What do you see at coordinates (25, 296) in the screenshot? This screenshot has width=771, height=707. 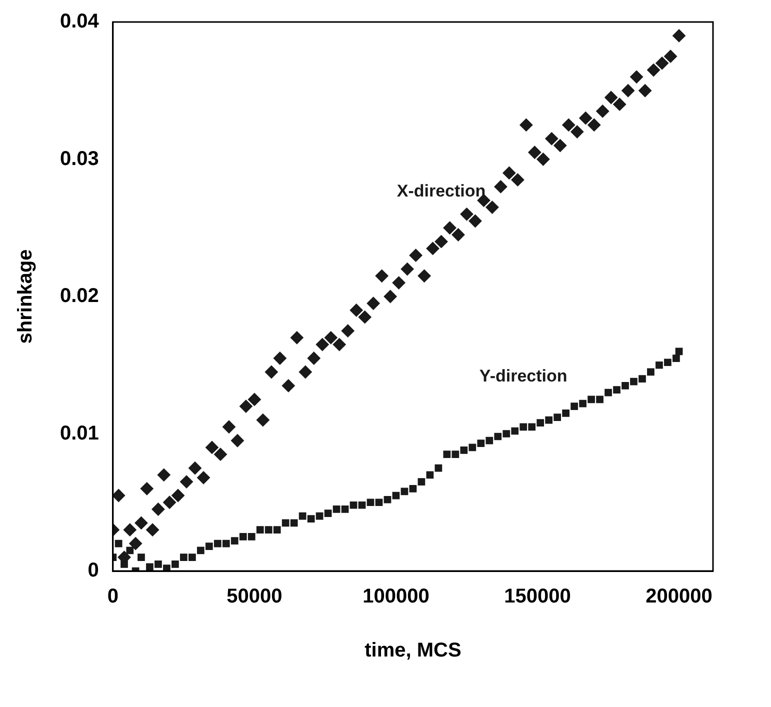 I see `y-axis-title: shrinkage` at bounding box center [25, 296].